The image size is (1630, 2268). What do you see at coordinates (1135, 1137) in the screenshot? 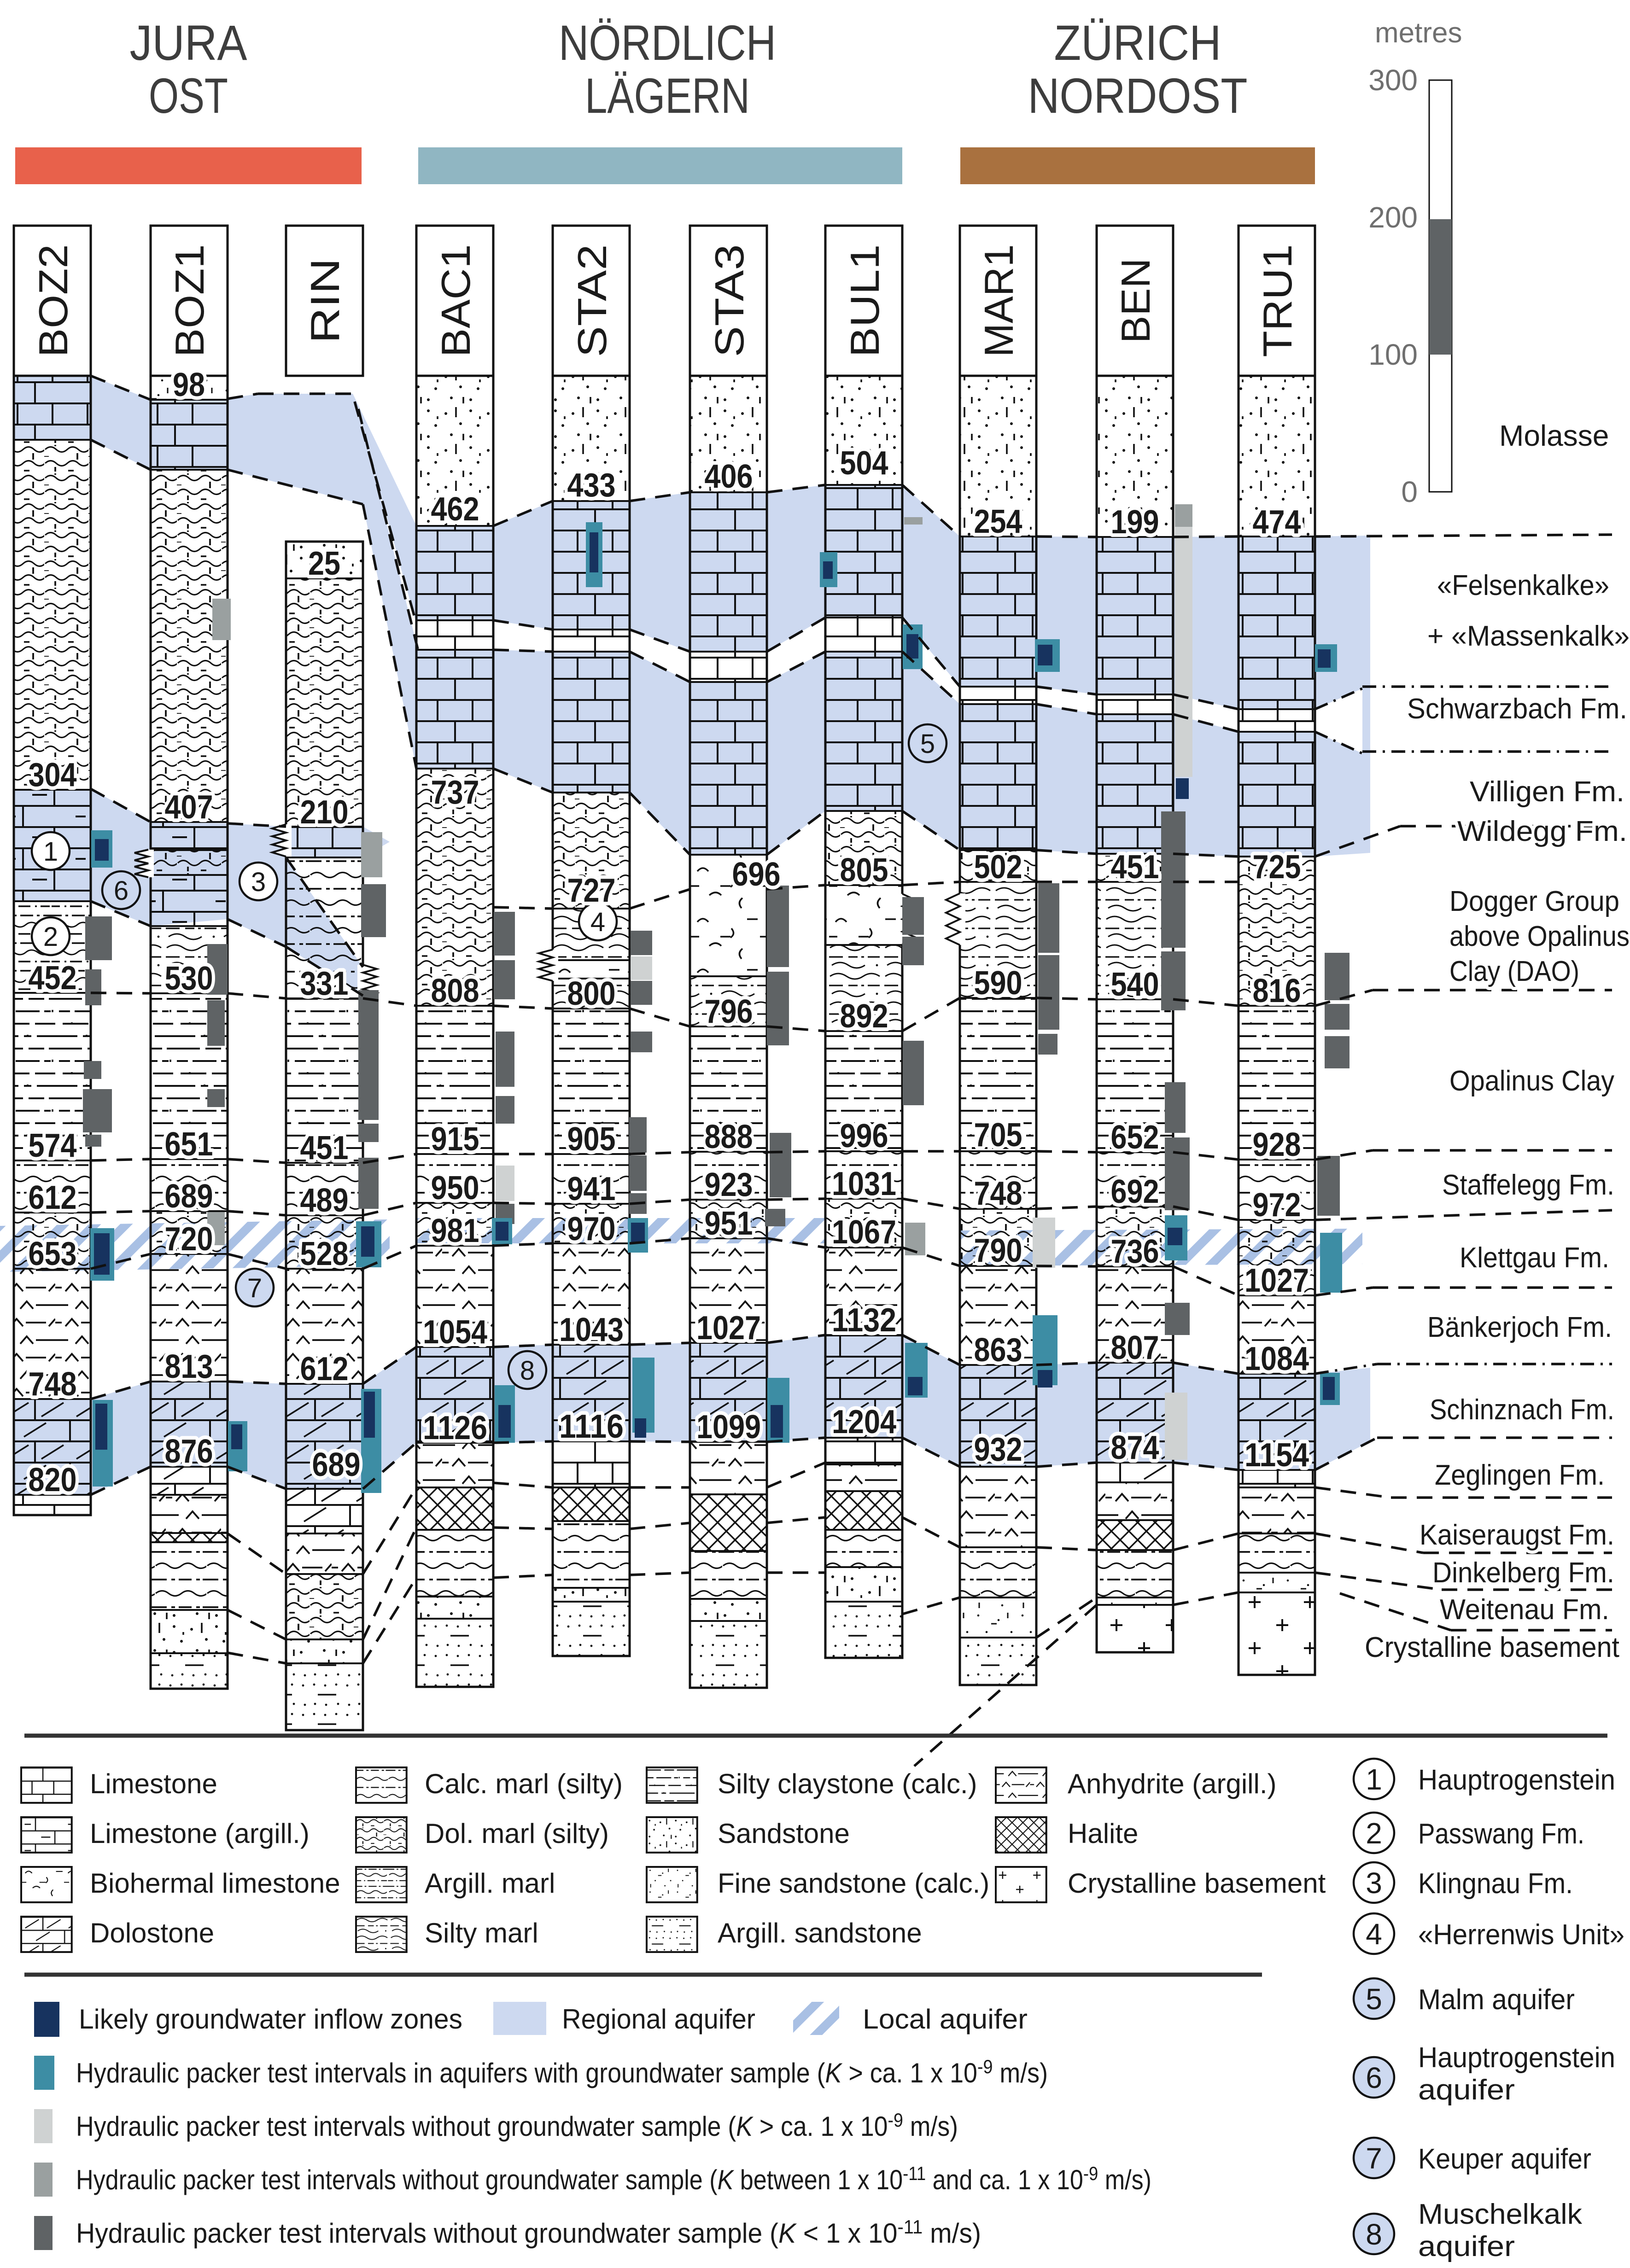
I see `svg-text: 652` at bounding box center [1135, 1137].